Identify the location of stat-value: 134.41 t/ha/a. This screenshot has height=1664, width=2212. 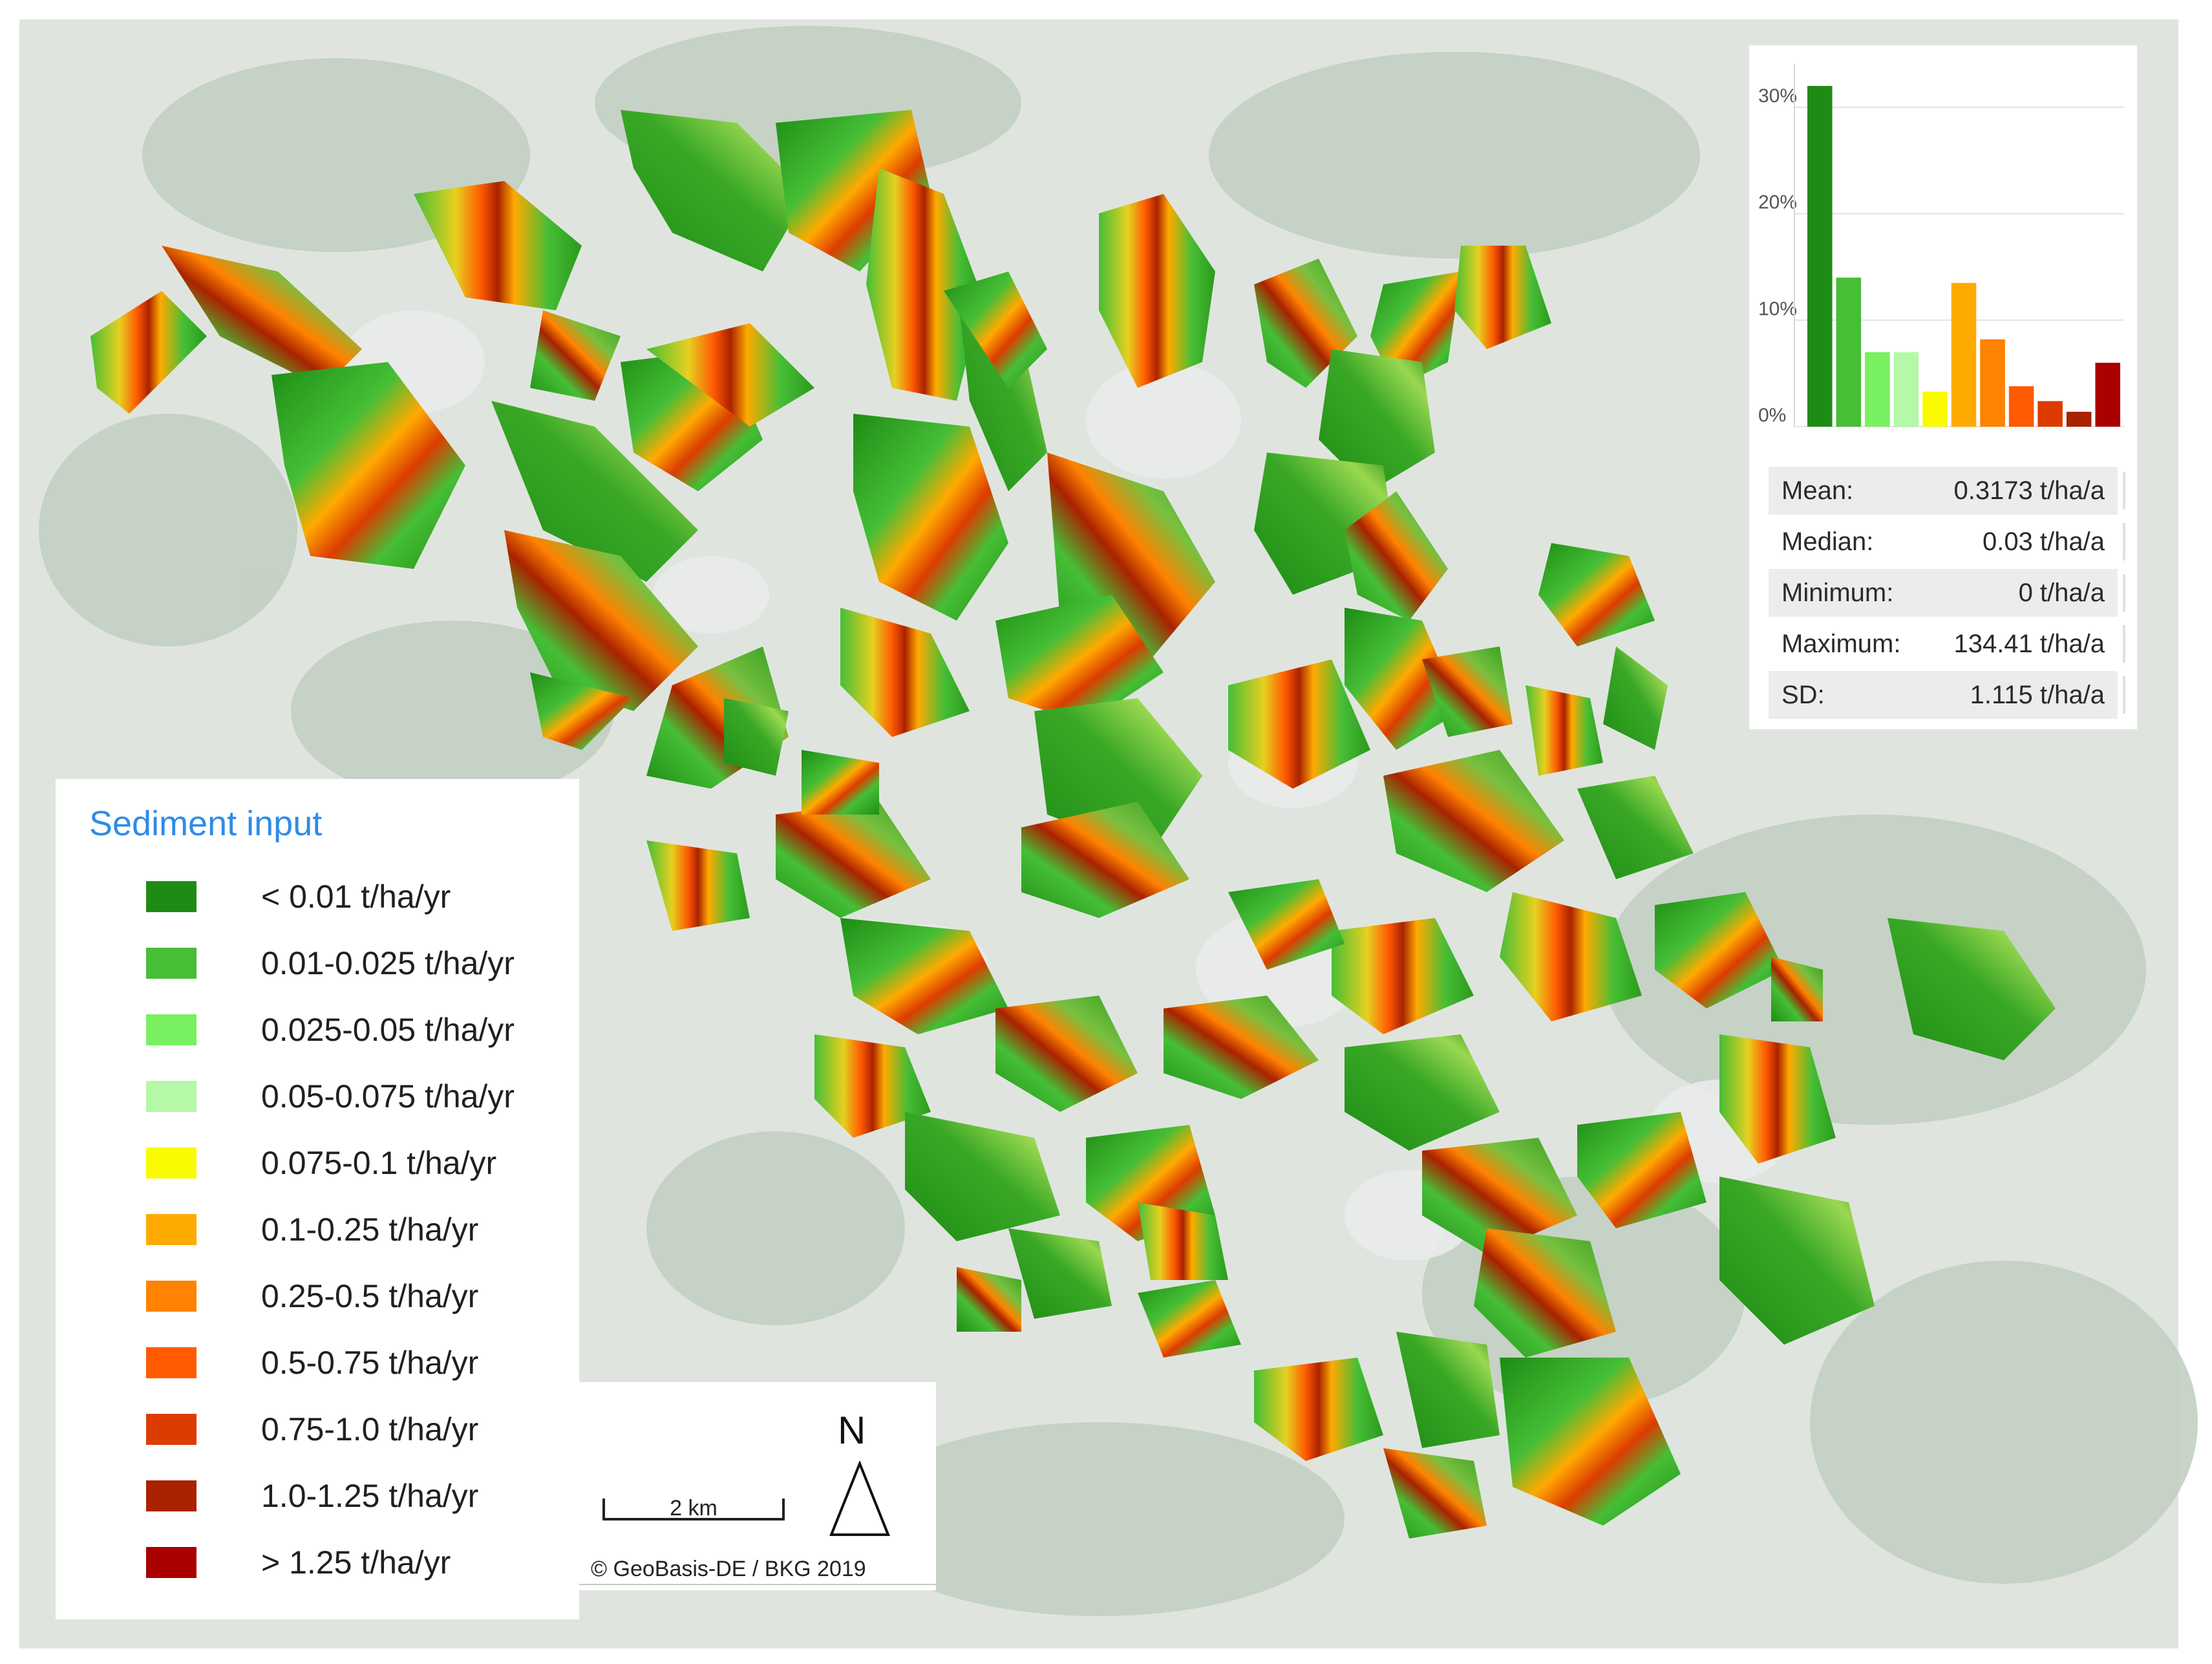
(2029, 644).